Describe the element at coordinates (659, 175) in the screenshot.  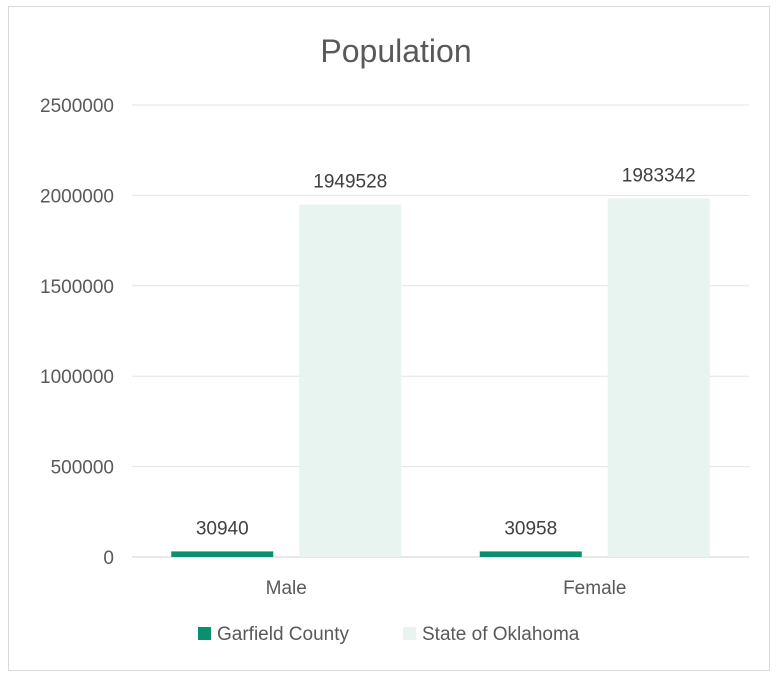
I see `data-label: 1983342` at that location.